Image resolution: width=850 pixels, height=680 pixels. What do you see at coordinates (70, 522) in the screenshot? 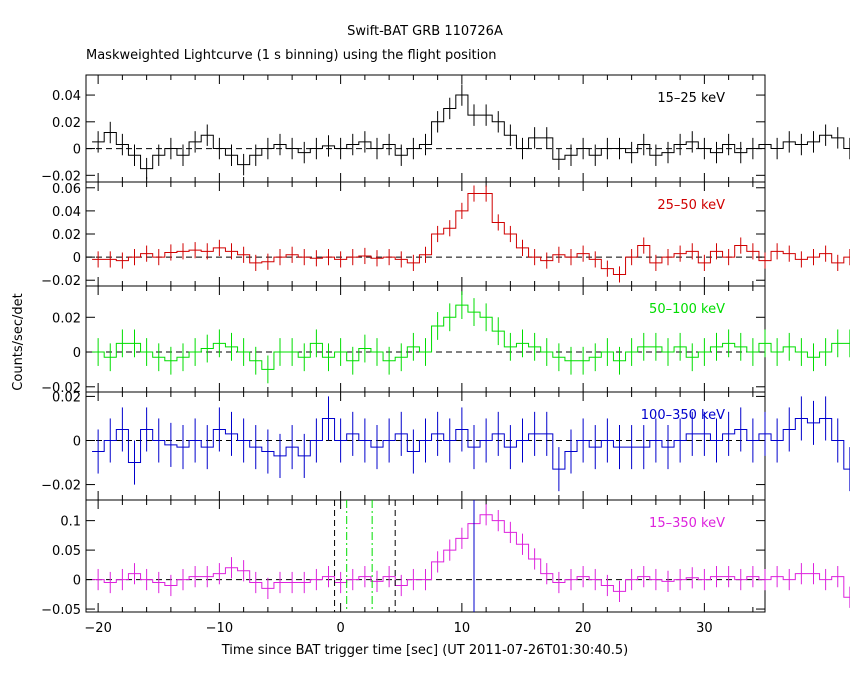
I see `y-tick-label: 0.1` at bounding box center [70, 522].